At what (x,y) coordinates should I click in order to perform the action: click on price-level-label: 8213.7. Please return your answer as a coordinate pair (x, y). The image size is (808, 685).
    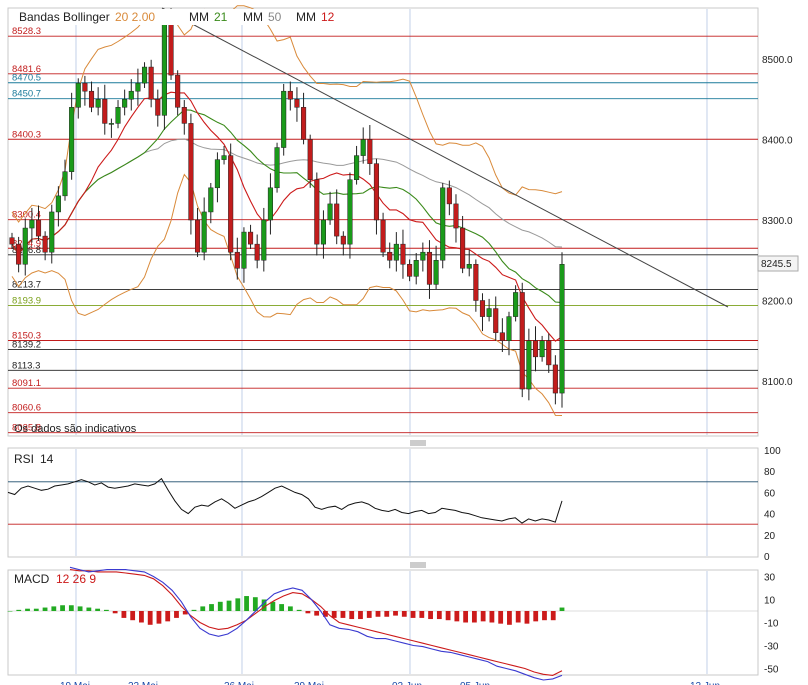
    Looking at the image, I should click on (26, 284).